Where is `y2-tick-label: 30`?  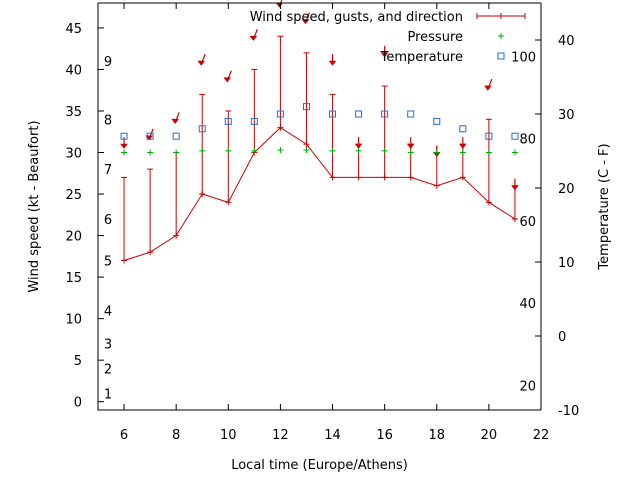 y2-tick-label: 30 is located at coordinates (566, 115).